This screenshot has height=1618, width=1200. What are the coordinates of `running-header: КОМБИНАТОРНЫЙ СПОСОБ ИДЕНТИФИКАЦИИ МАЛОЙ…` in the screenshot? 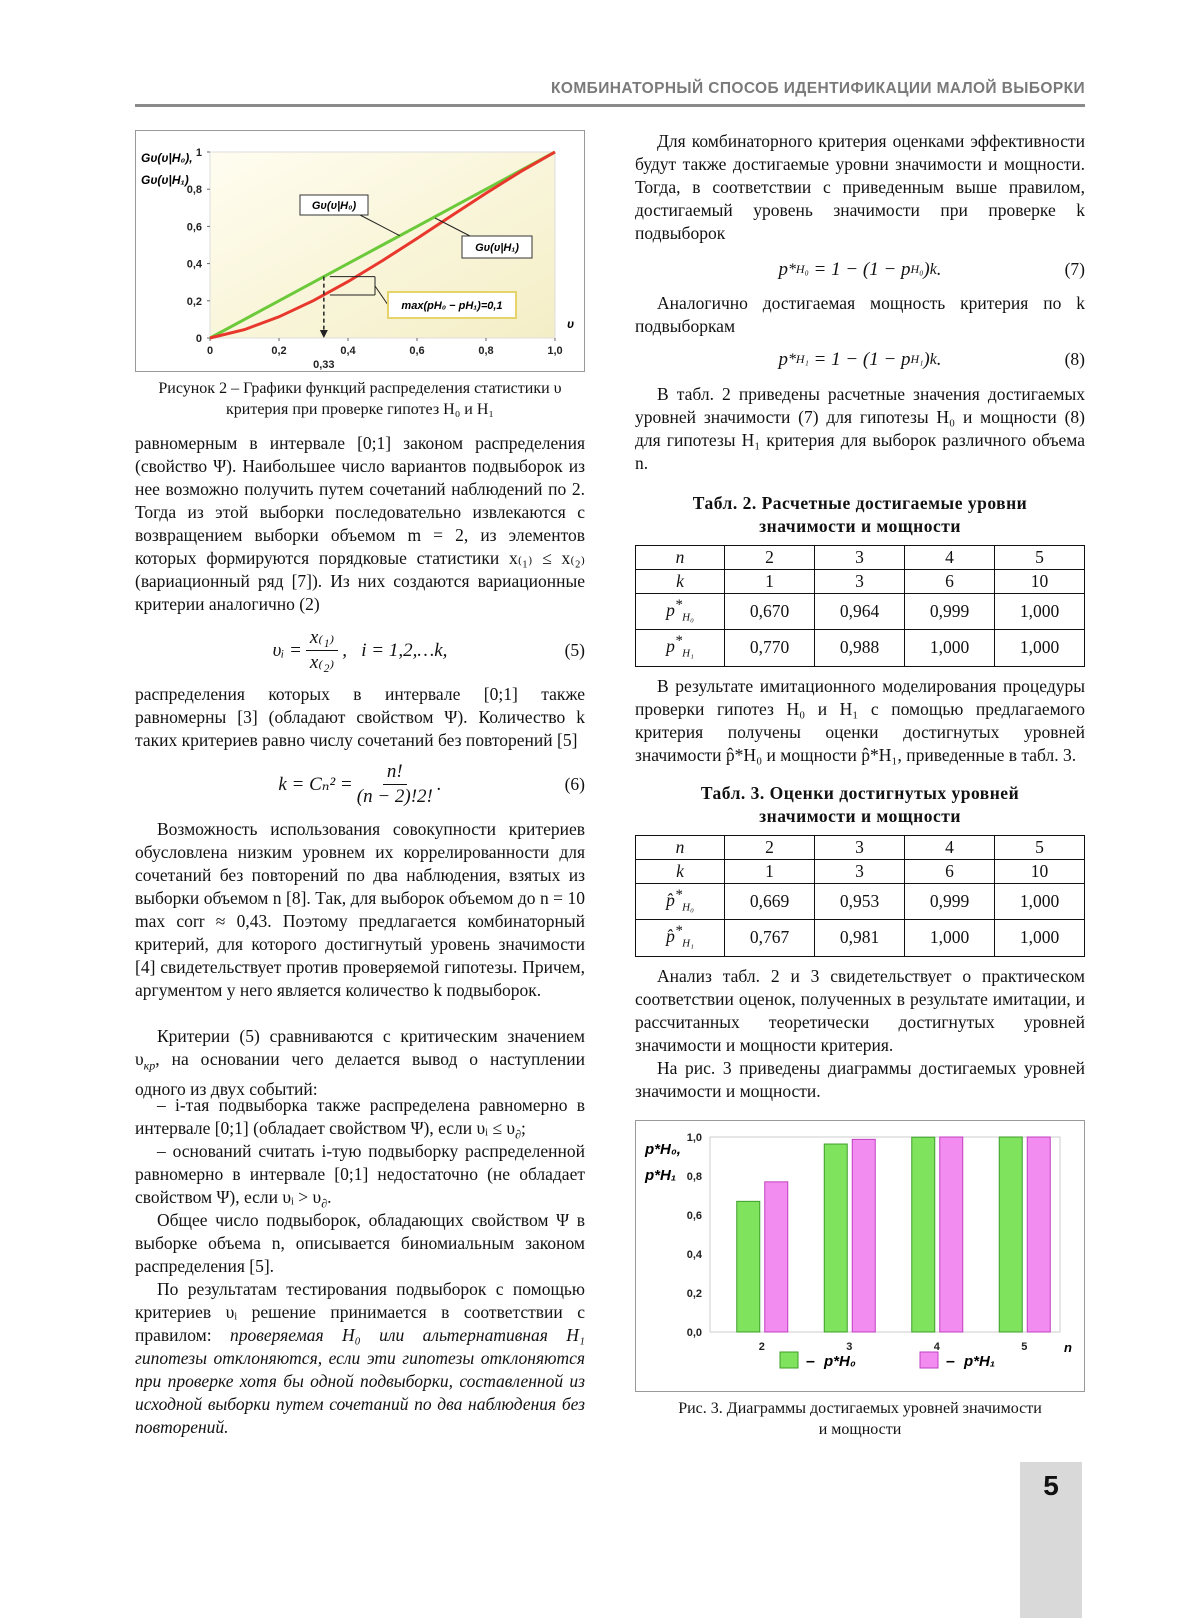 It's located at (818, 89).